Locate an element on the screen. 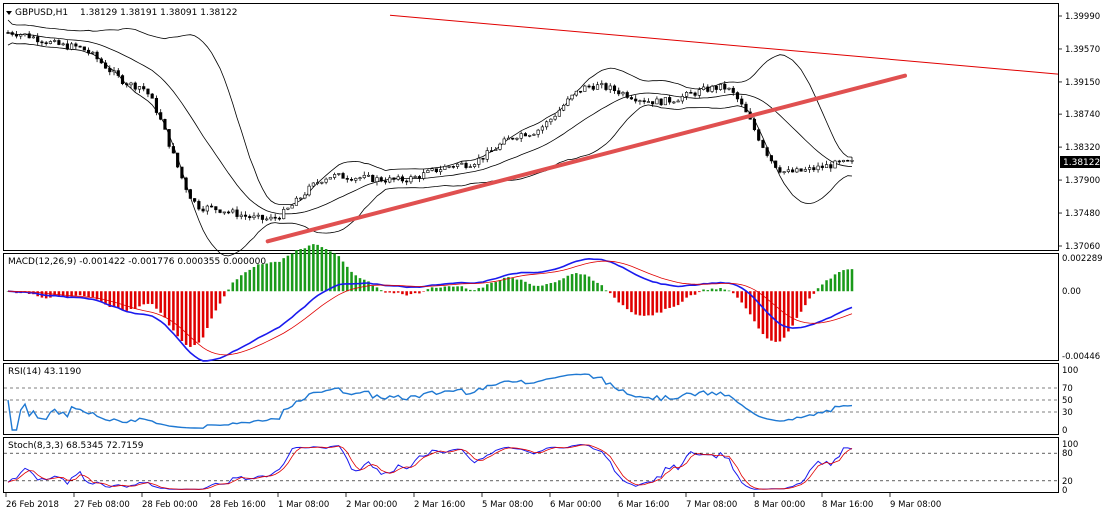  rsi-line is located at coordinates (430, 402).